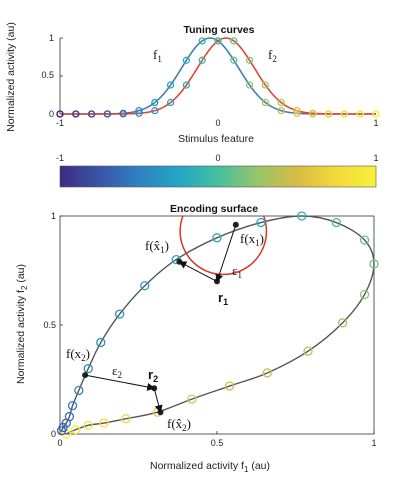 The image size is (418, 487). I want to click on colorbar-tick-0: 0, so click(217, 158).